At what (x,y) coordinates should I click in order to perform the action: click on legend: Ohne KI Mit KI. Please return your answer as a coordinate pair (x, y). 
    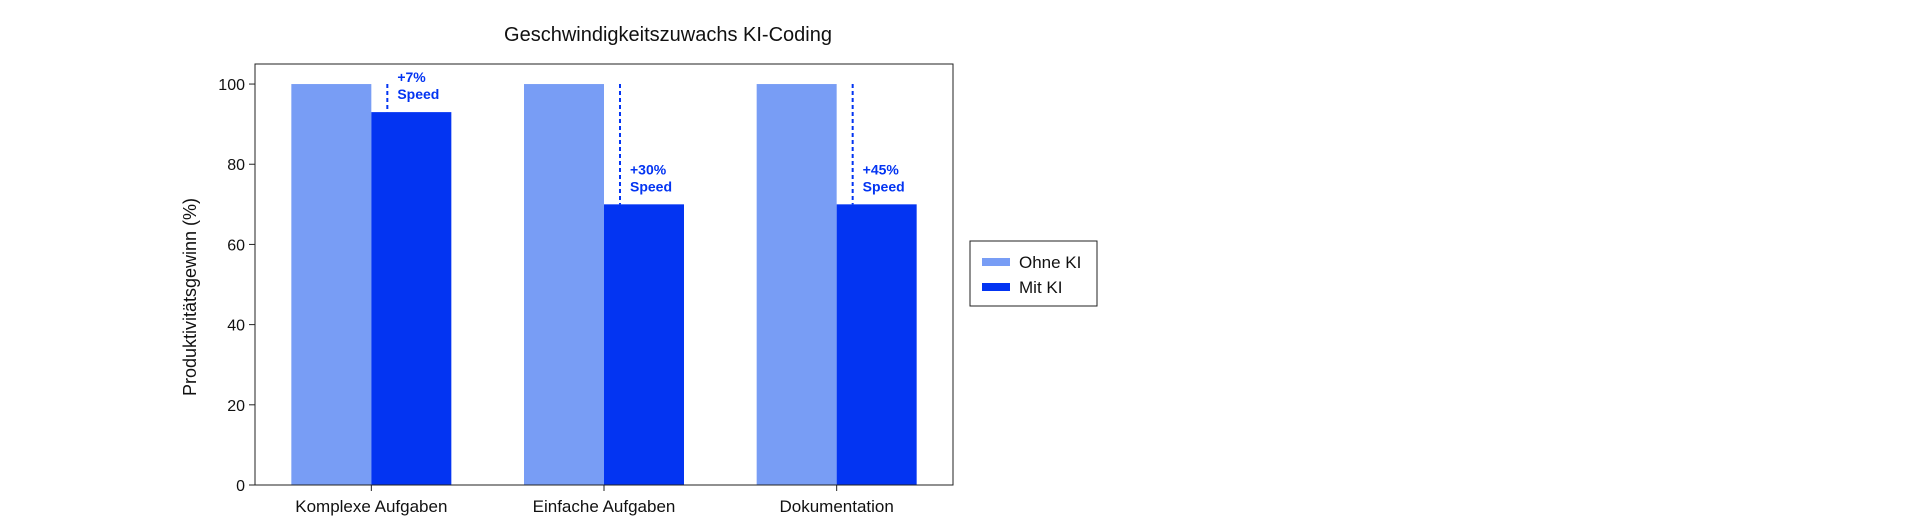
    Looking at the image, I should click on (1033, 273).